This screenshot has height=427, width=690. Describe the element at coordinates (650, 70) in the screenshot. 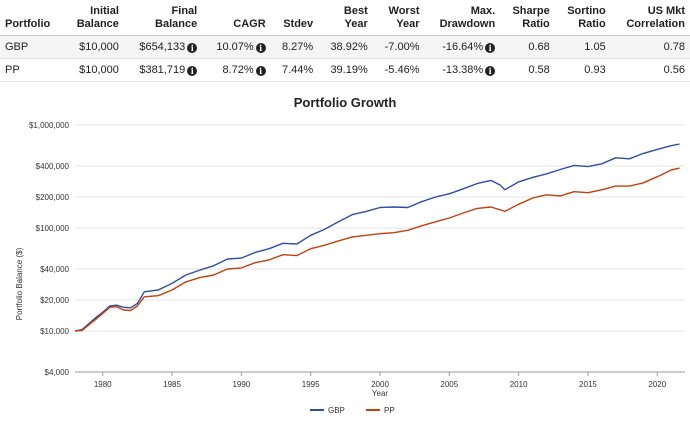

I see `cell-us-mkt-correlation: 0.56` at that location.